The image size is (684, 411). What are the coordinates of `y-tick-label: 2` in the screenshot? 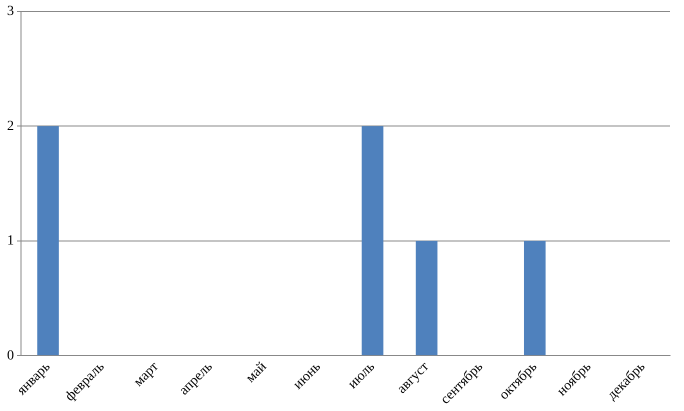 It's located at (10, 126).